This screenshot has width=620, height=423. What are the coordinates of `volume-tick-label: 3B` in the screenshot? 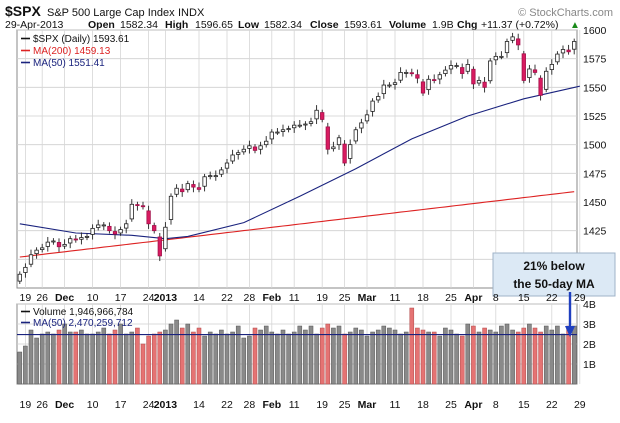 It's located at (589, 325).